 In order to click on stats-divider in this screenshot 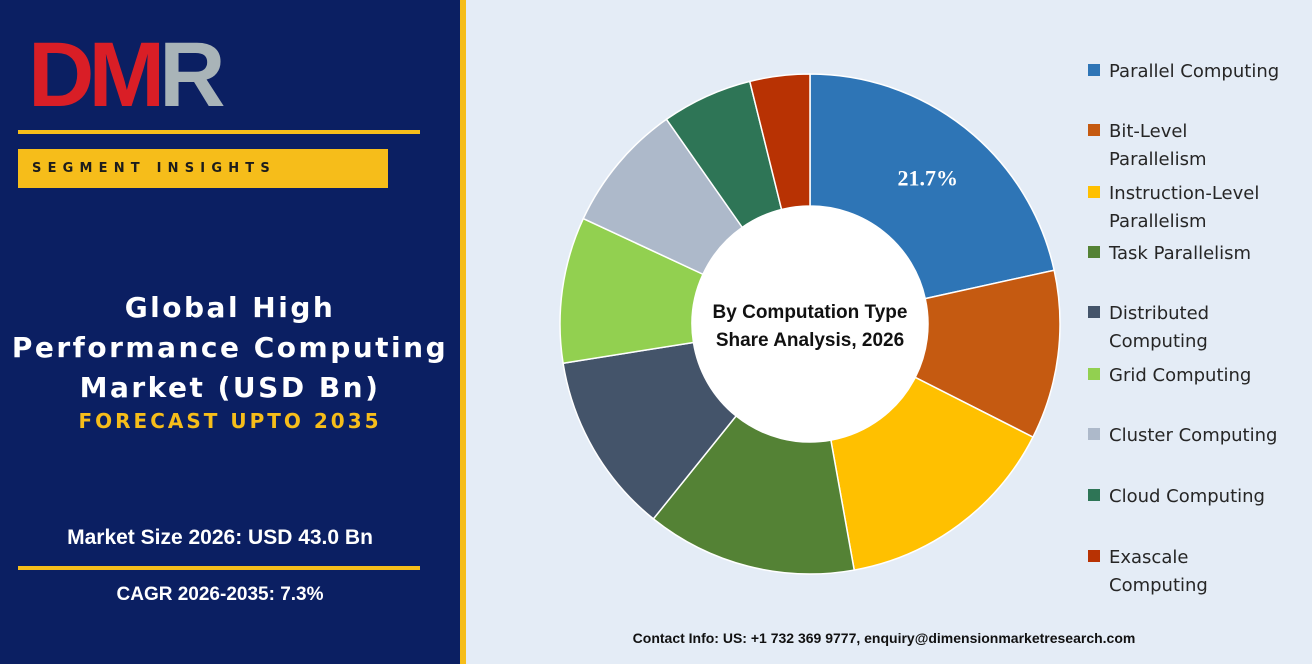, I will do `click(219, 568)`.